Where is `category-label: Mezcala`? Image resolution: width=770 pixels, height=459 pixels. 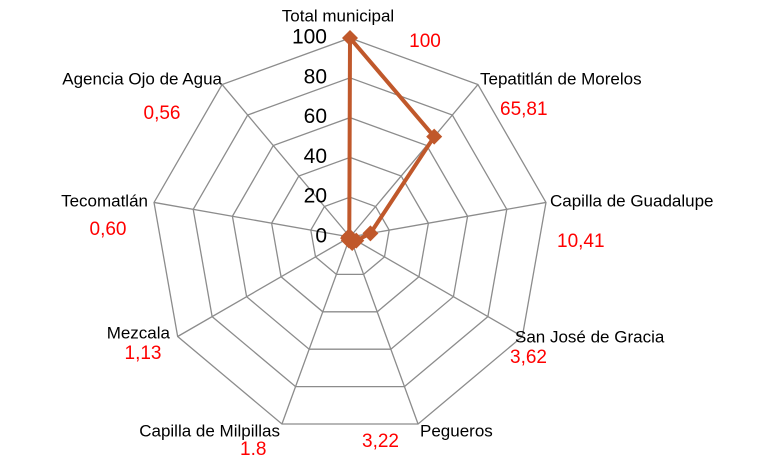 category-label: Mezcala is located at coordinates (139, 332).